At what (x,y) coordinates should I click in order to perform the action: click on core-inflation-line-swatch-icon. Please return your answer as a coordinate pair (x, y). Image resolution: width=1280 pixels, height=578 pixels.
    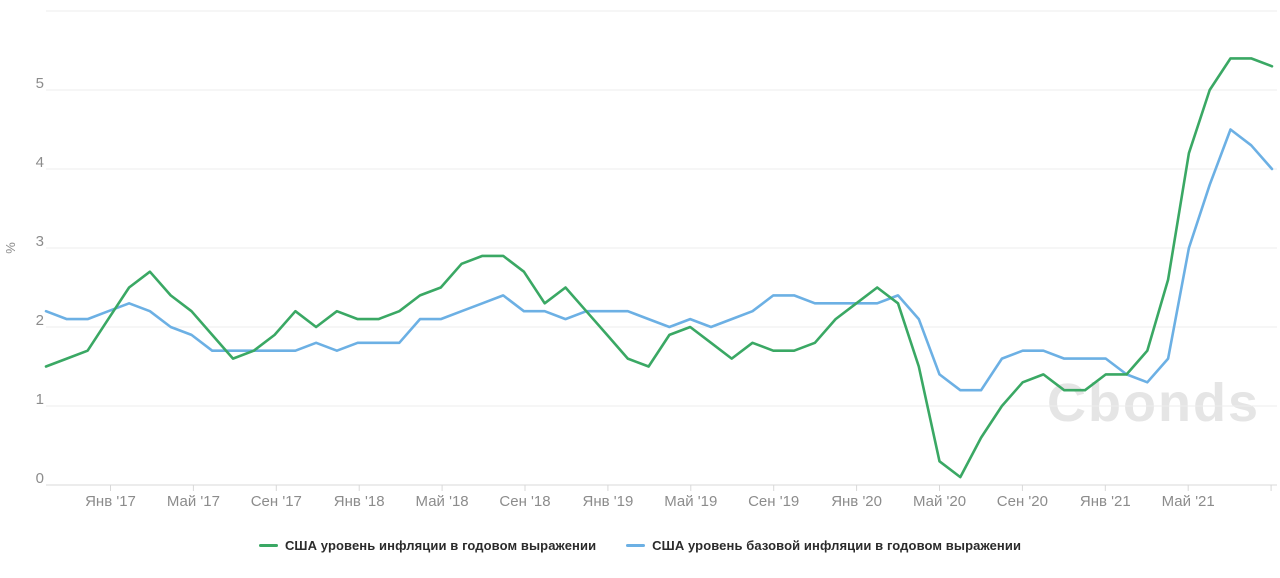
    Looking at the image, I should click on (636, 545).